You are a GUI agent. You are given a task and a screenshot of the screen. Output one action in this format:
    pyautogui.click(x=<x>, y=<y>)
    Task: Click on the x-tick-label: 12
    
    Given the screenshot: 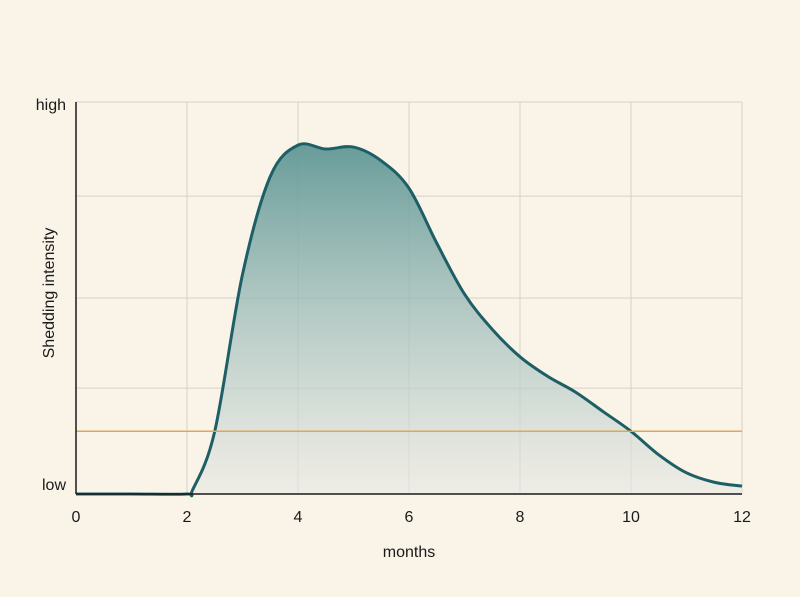 What is the action you would take?
    pyautogui.click(x=742, y=517)
    